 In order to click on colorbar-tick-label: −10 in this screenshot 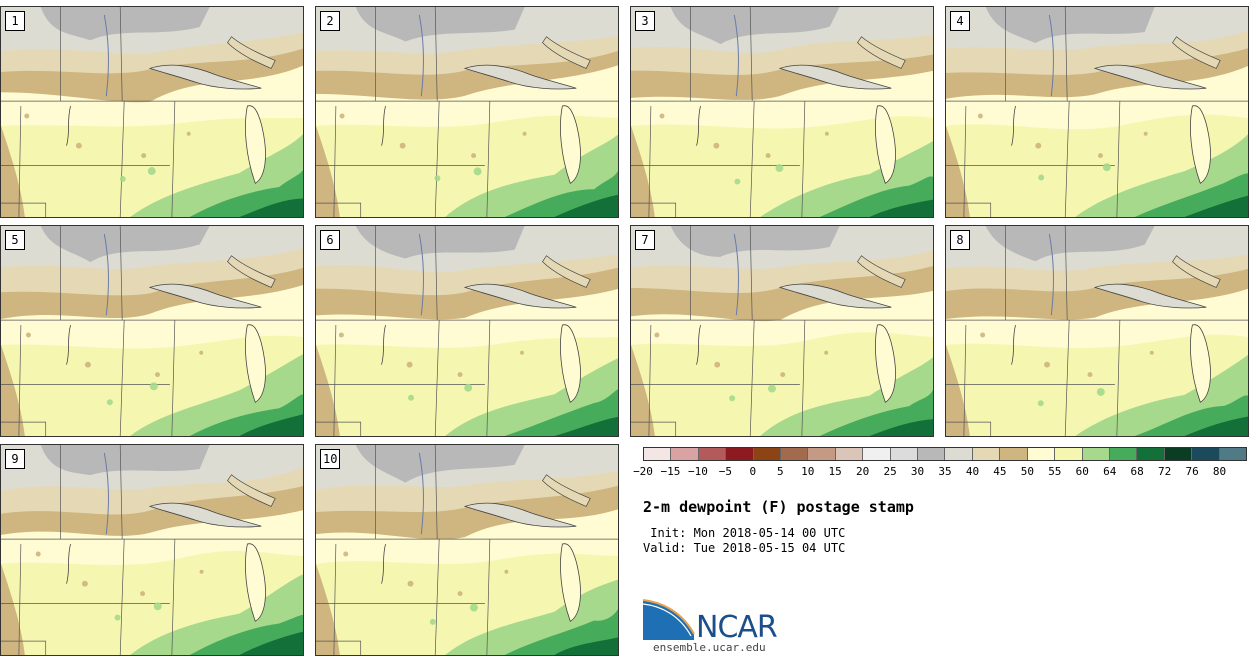, I will do `click(697, 471)`.